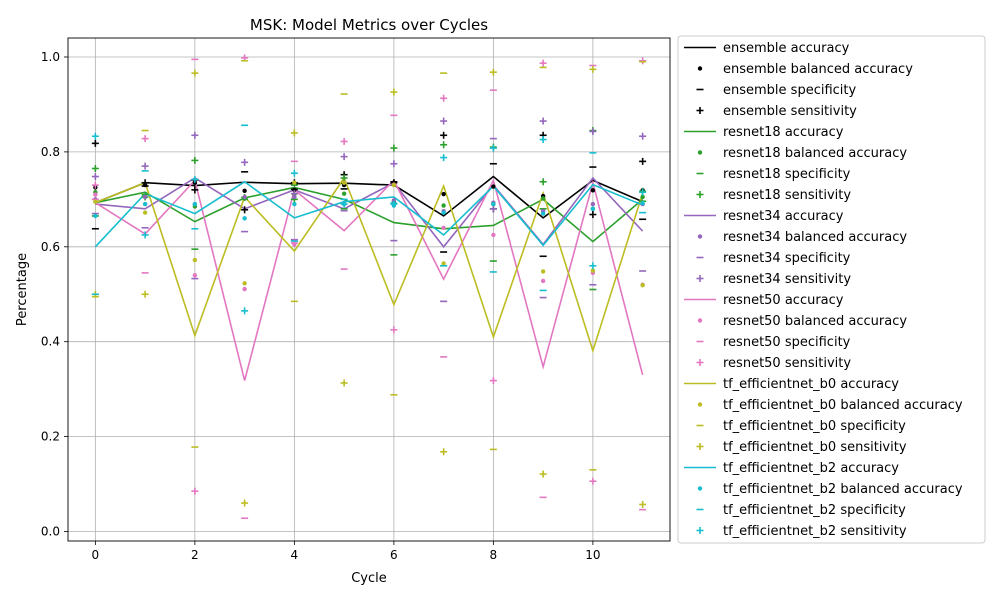  Describe the element at coordinates (843, 405) in the screenshot. I see `legend-label: tf_efficientnet_b0 balanced accuracy` at that location.